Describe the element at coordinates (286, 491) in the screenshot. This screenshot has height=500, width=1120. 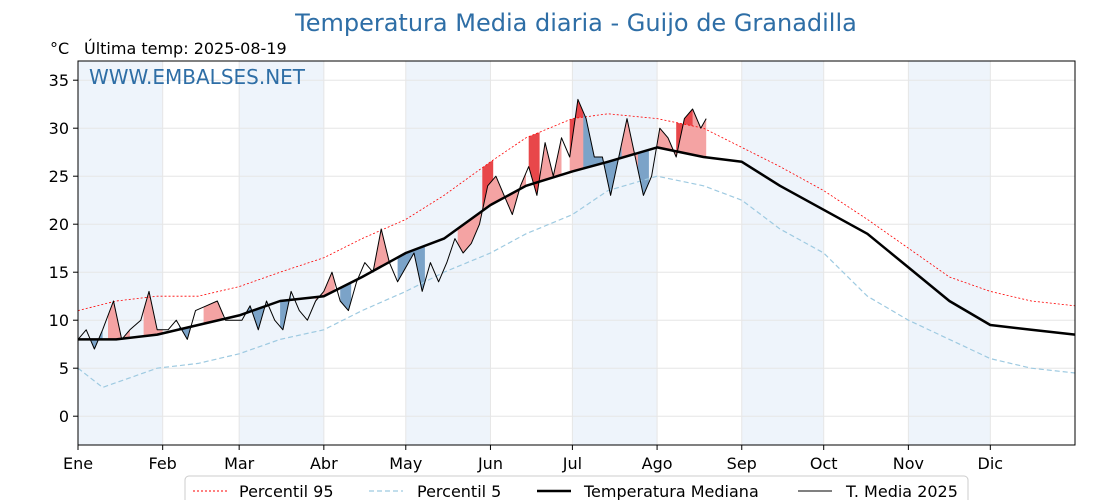
I see `legend-label-p95: Percentil 95` at that location.